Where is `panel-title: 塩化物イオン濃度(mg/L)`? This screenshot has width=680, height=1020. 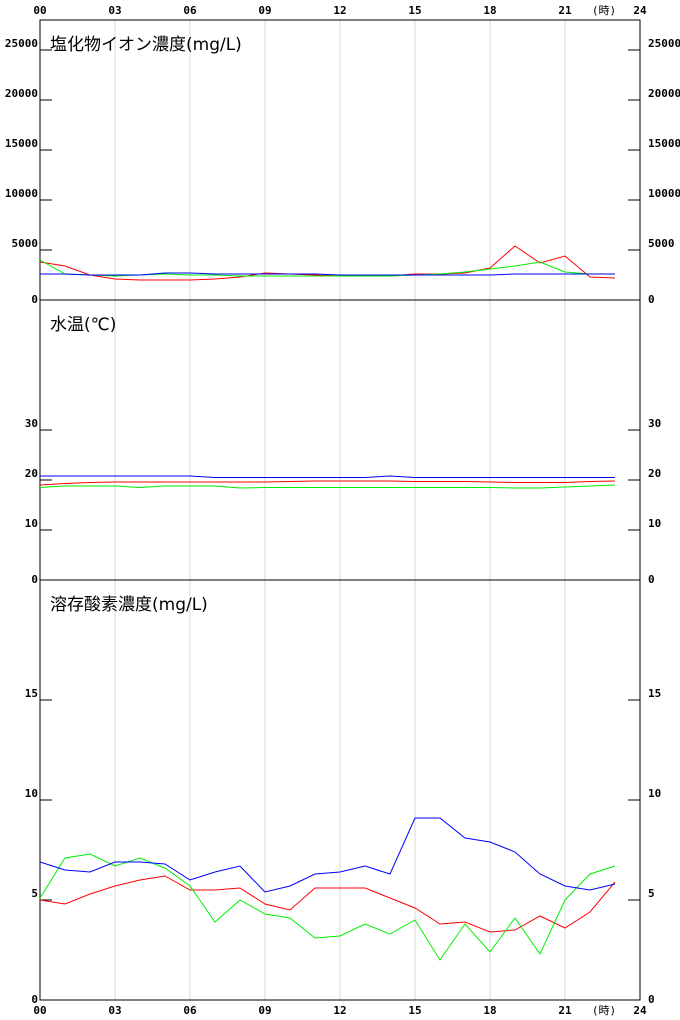 panel-title: 塩化物イオン濃度(mg/L) is located at coordinates (146, 45).